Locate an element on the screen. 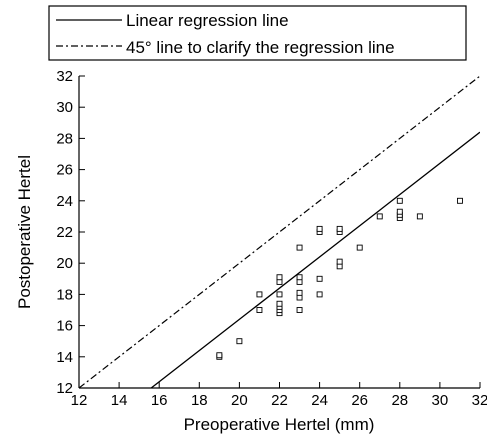 The height and width of the screenshot is (436, 487). y-tick-label: 32 is located at coordinates (64, 76).